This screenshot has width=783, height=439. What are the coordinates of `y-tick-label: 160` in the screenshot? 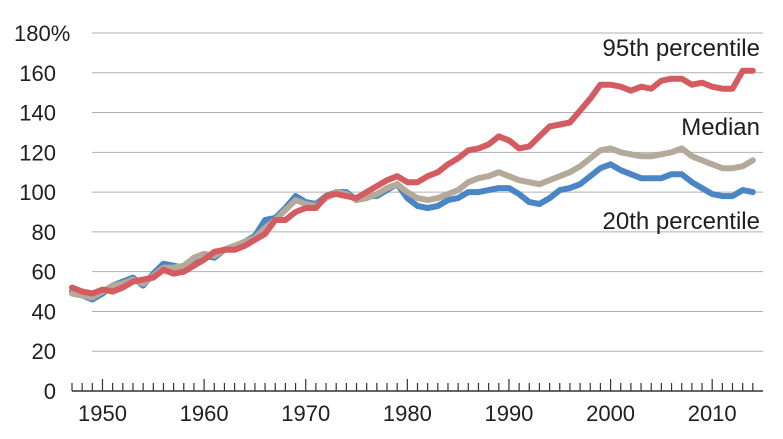 It's located at (37, 73).